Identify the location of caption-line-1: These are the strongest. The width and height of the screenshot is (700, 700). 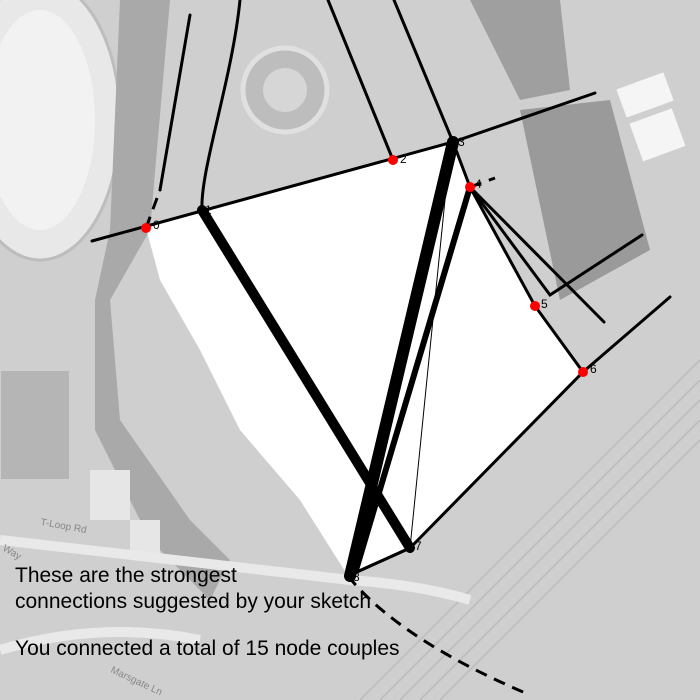
(126, 575).